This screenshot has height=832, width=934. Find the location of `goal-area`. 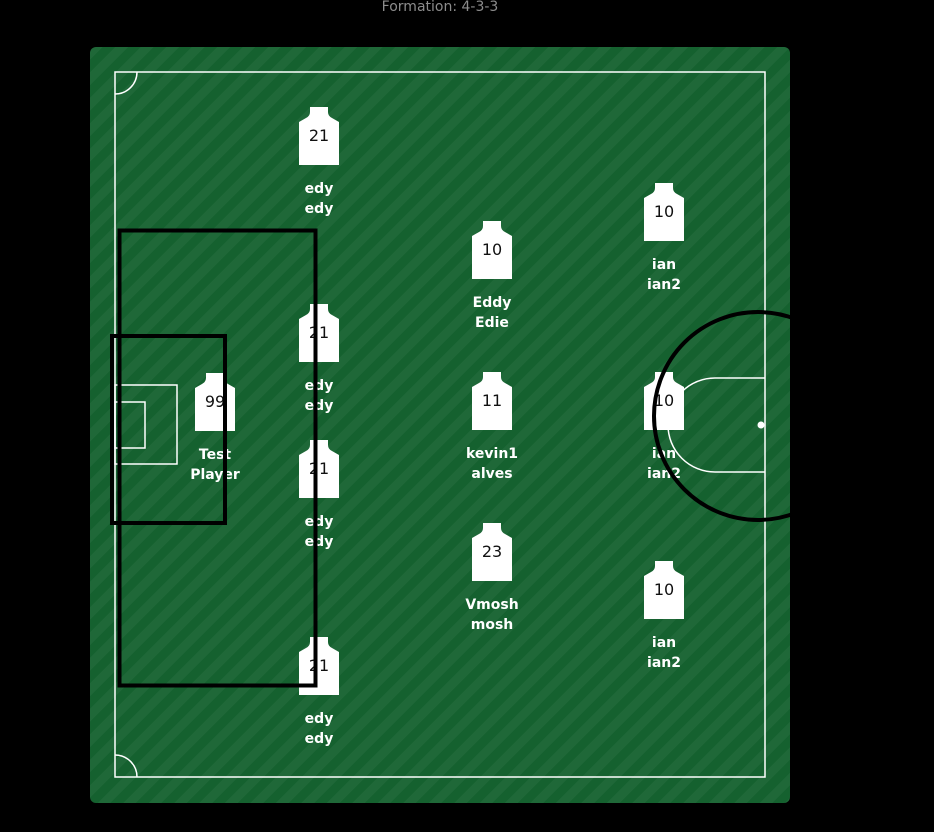

goal-area is located at coordinates (146, 424).